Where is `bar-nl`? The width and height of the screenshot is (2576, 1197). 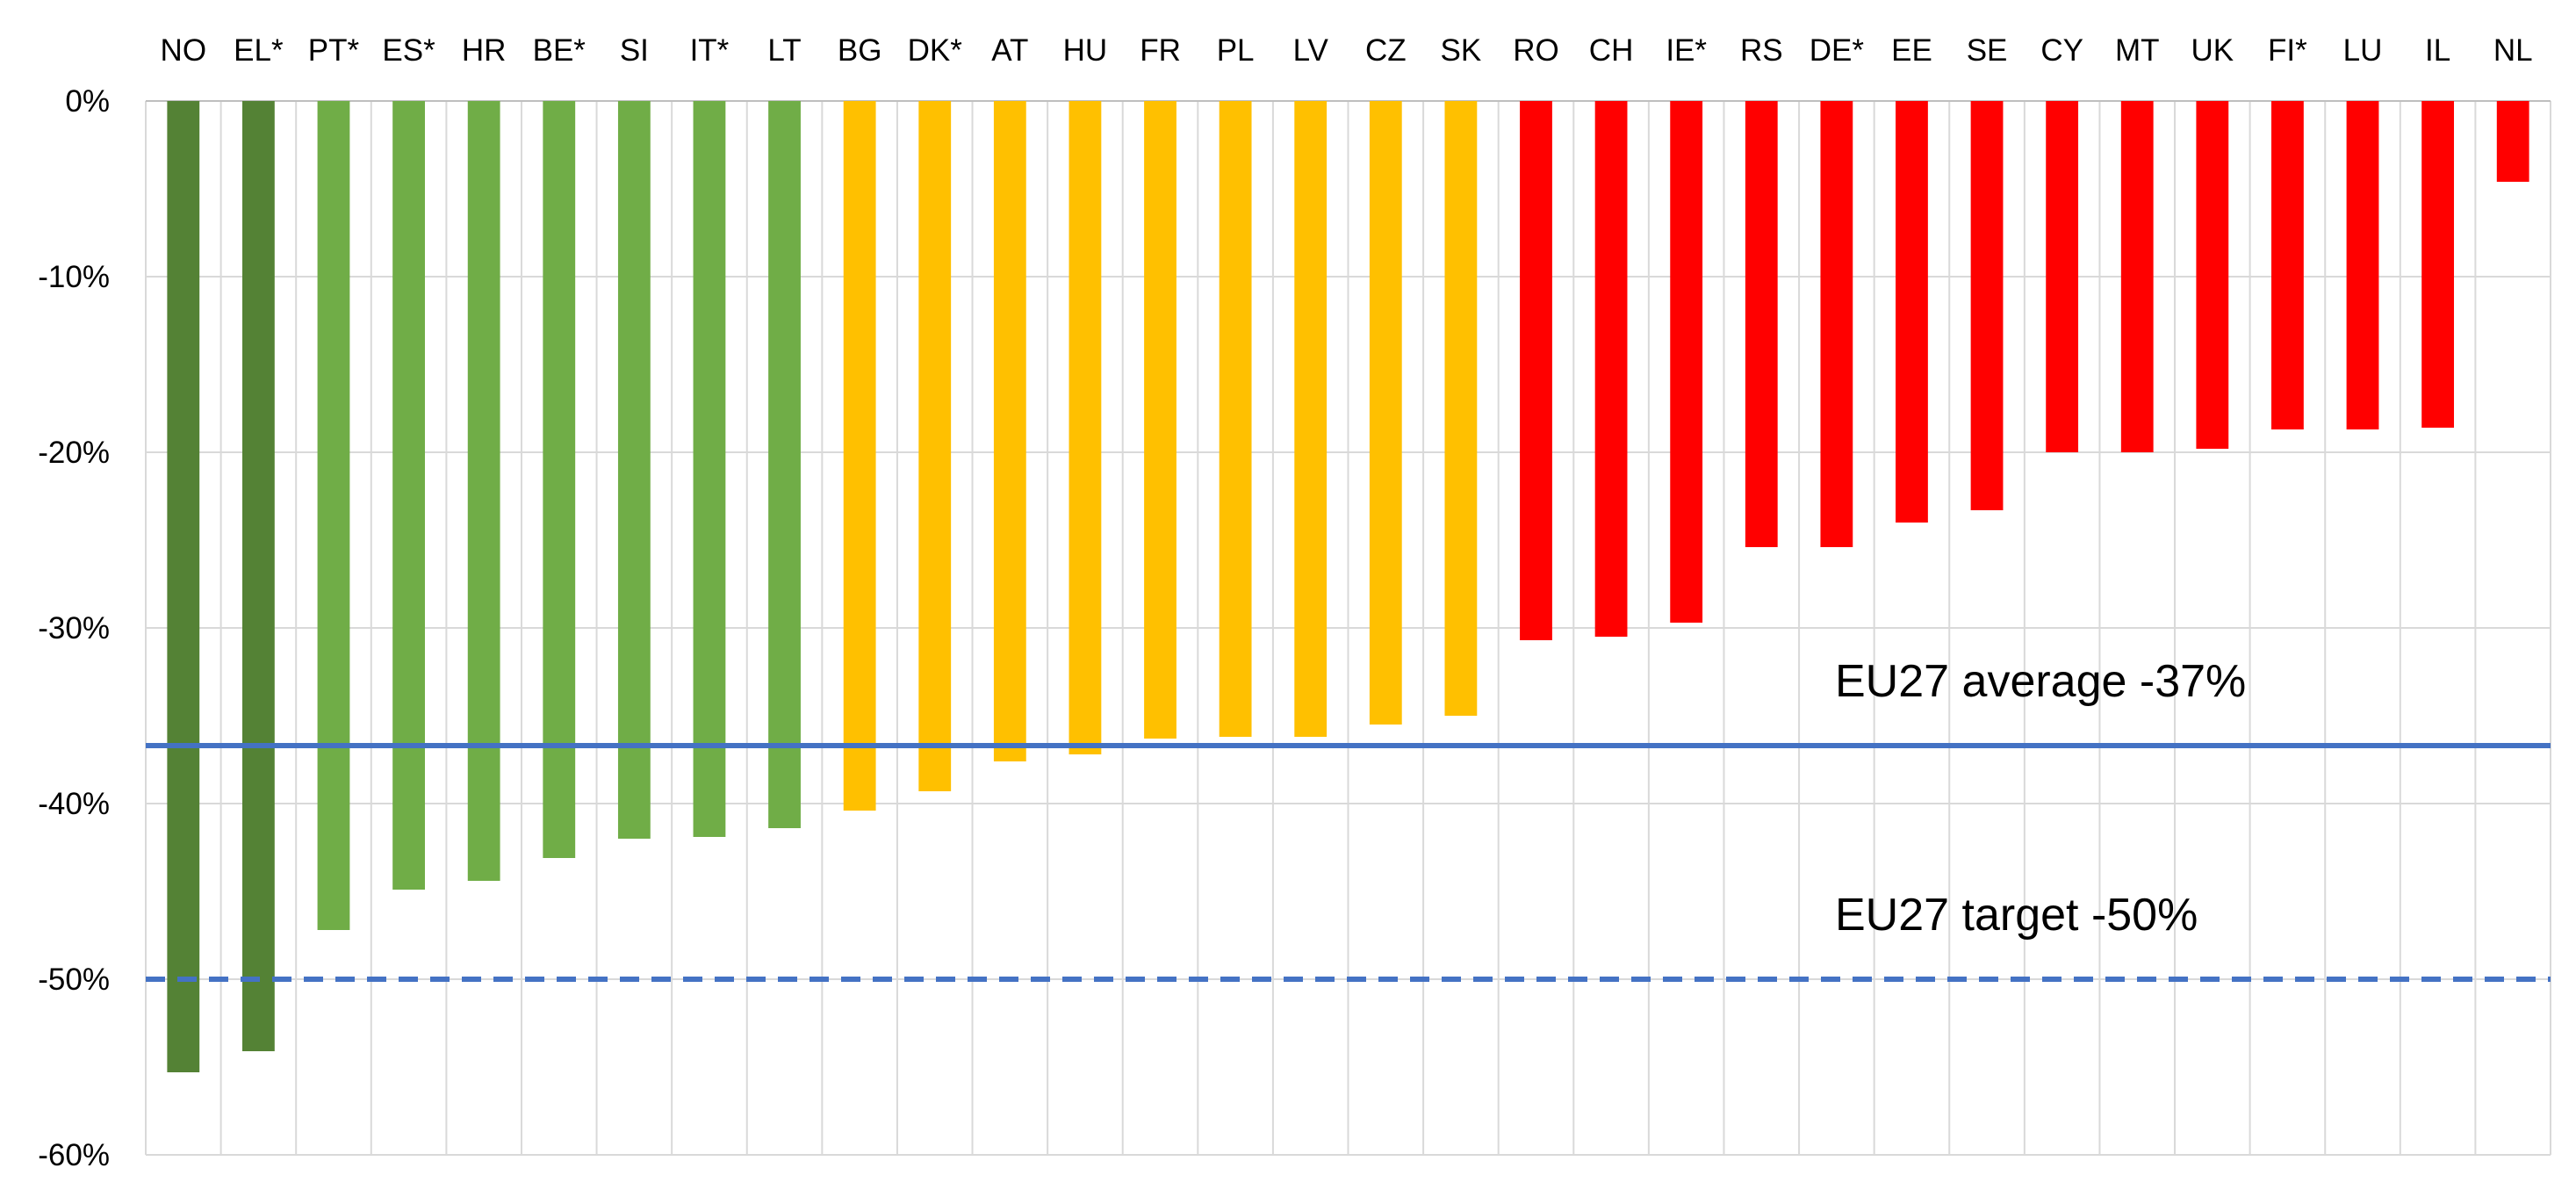 bar-nl is located at coordinates (2512, 142).